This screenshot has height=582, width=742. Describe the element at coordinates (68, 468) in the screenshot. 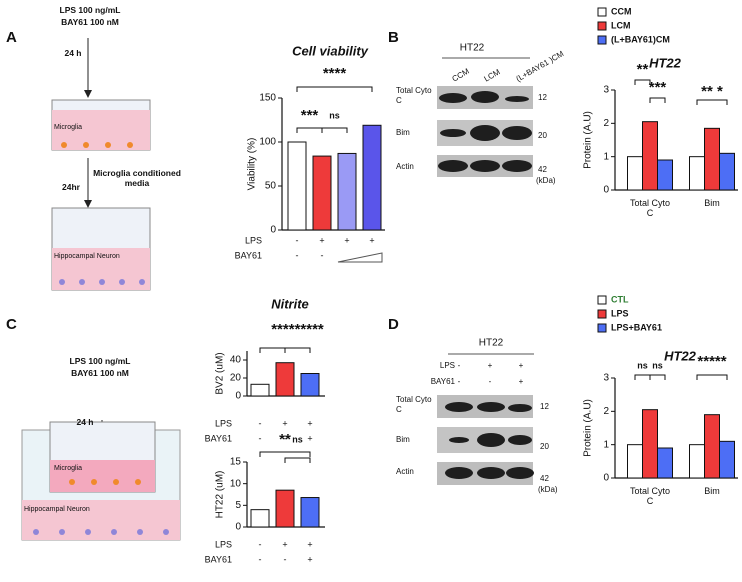

I see `insert-text: Microglia` at that location.